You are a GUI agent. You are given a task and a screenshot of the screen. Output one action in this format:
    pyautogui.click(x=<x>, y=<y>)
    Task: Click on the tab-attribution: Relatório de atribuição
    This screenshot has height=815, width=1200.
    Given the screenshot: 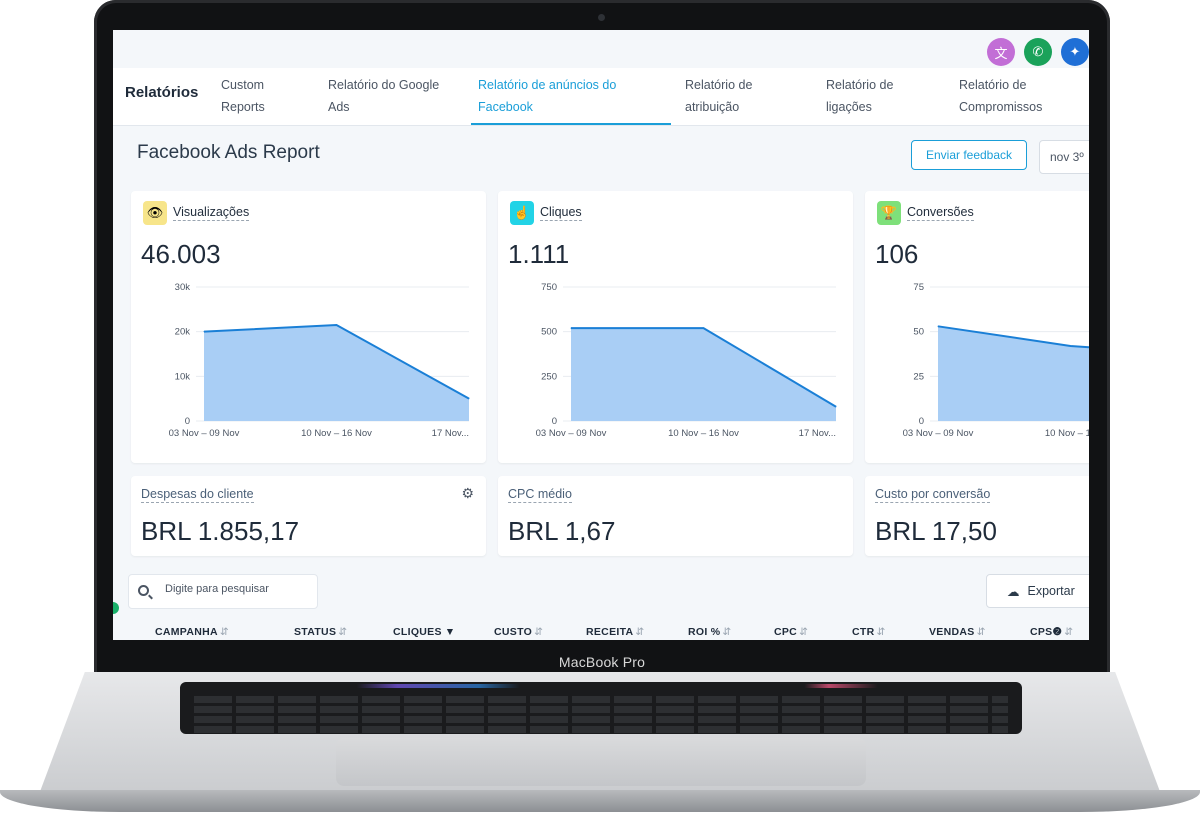 What is the action you would take?
    pyautogui.click(x=719, y=96)
    